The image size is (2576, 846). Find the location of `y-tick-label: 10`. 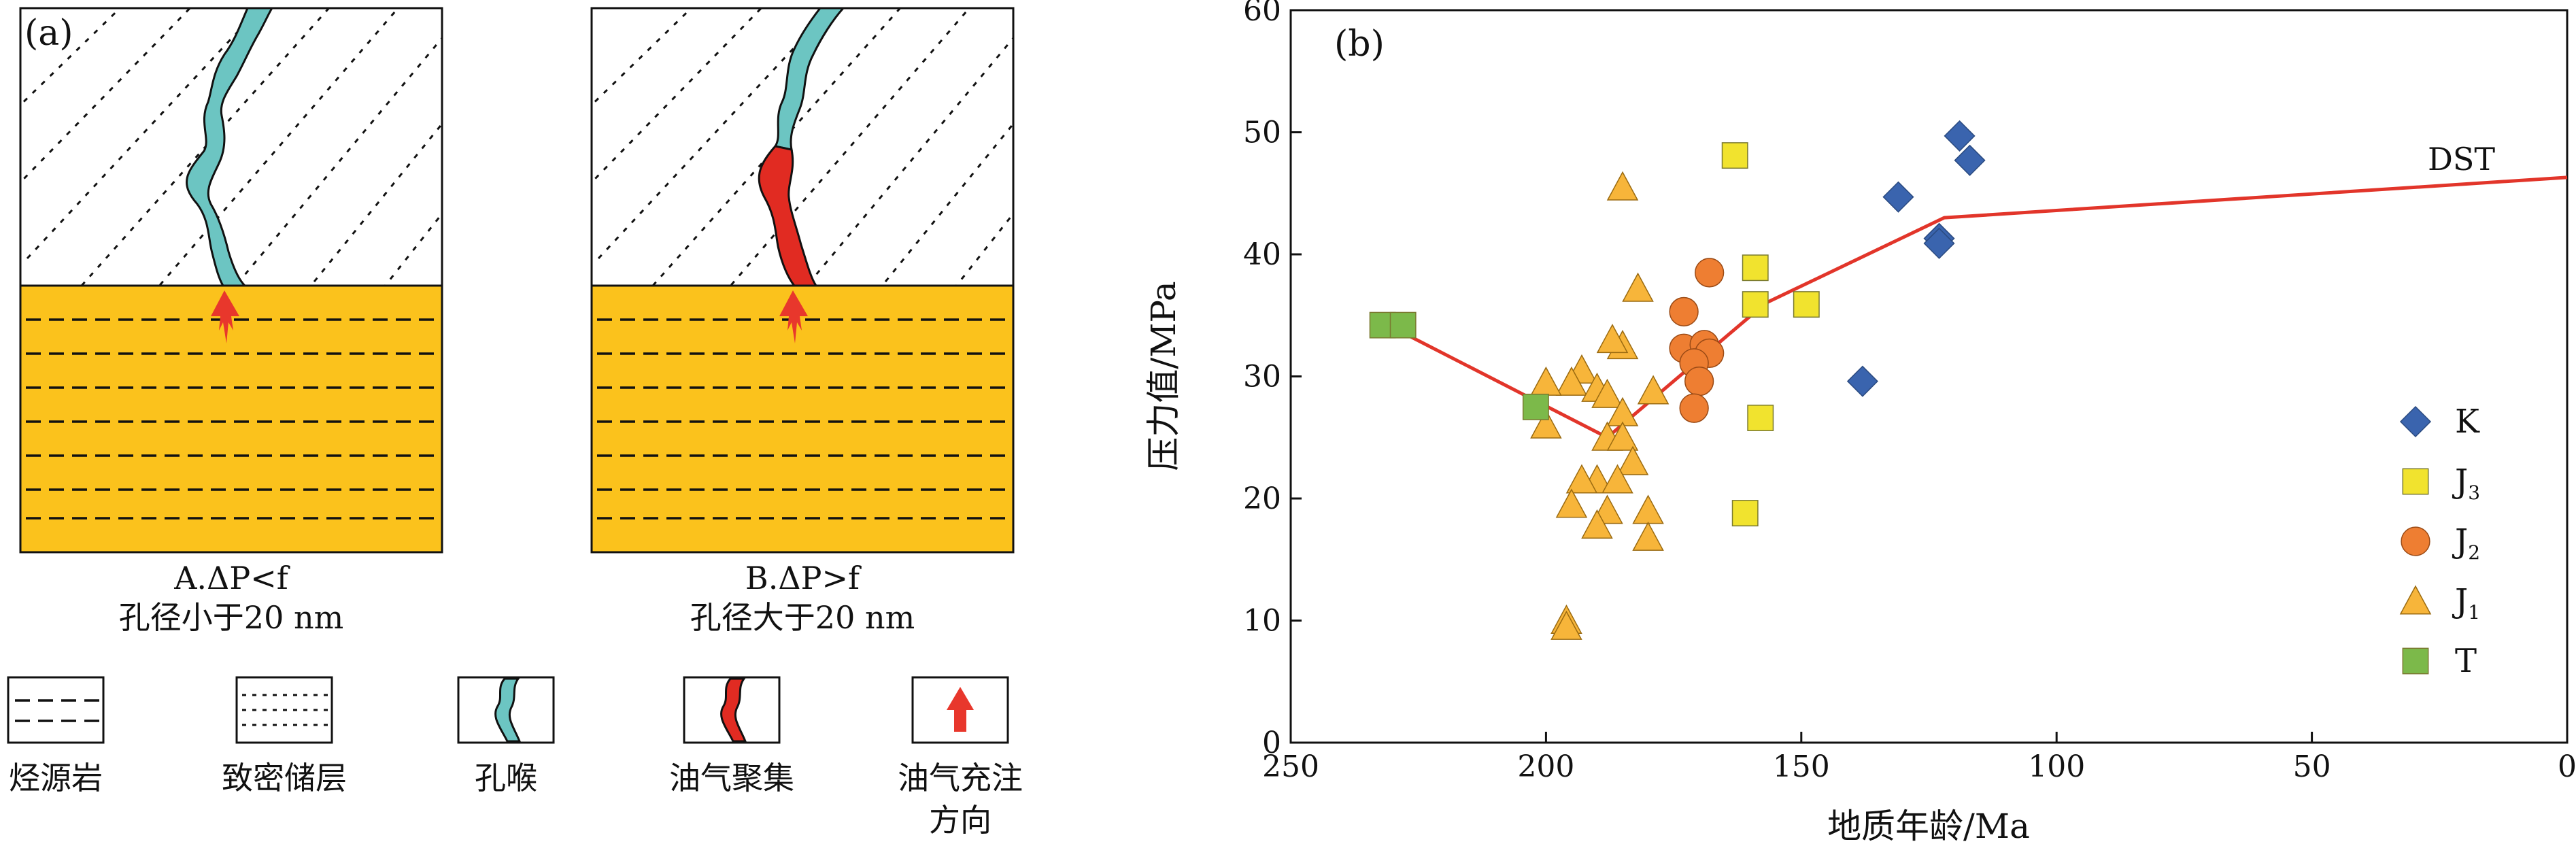

y-tick-label: 10 is located at coordinates (1262, 621).